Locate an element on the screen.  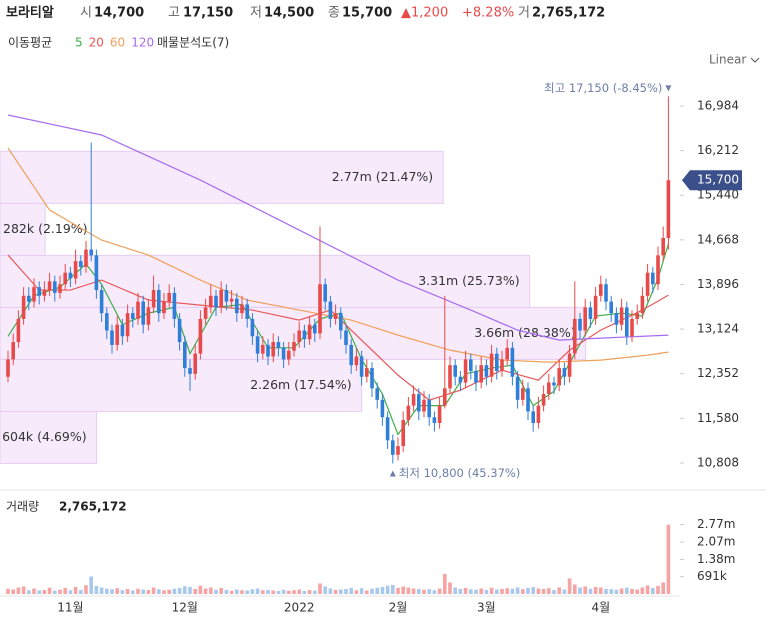
legend-entry: 20 is located at coordinates (96, 43).